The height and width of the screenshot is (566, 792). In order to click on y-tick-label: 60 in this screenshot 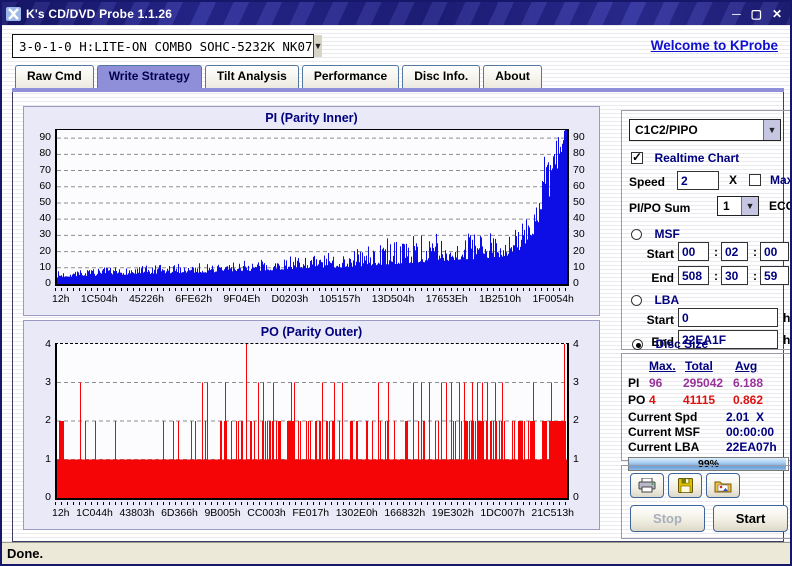, I will do `click(579, 185)`.